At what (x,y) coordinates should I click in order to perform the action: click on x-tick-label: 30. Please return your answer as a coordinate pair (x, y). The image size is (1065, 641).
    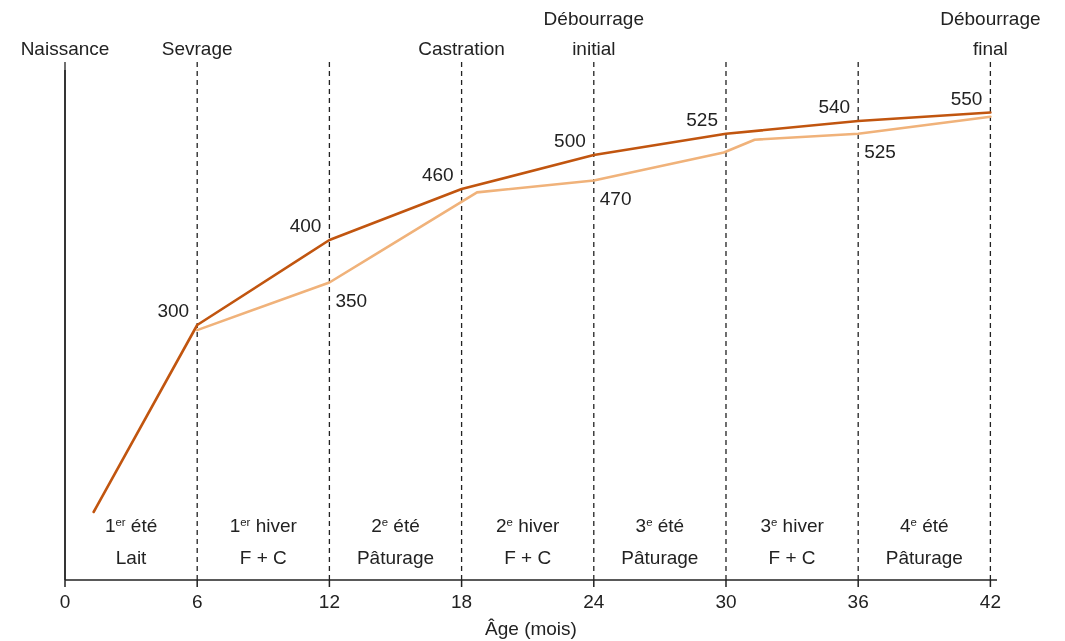
    Looking at the image, I should click on (726, 601).